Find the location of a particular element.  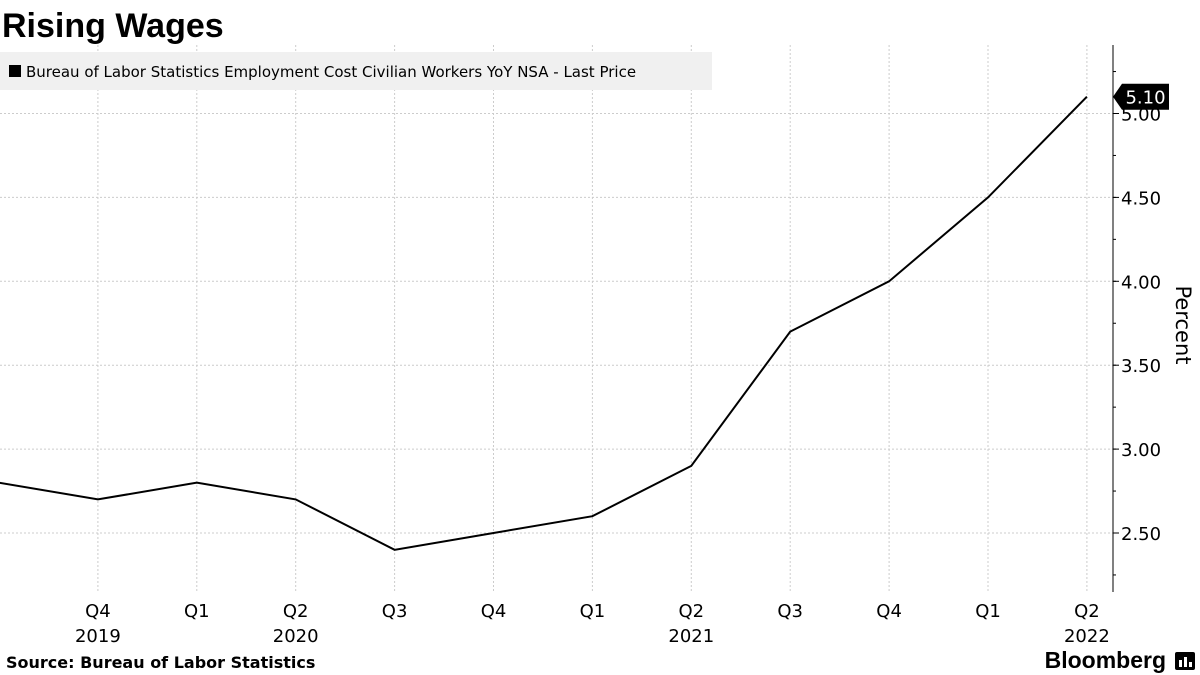

legend-swatch is located at coordinates (15, 71).